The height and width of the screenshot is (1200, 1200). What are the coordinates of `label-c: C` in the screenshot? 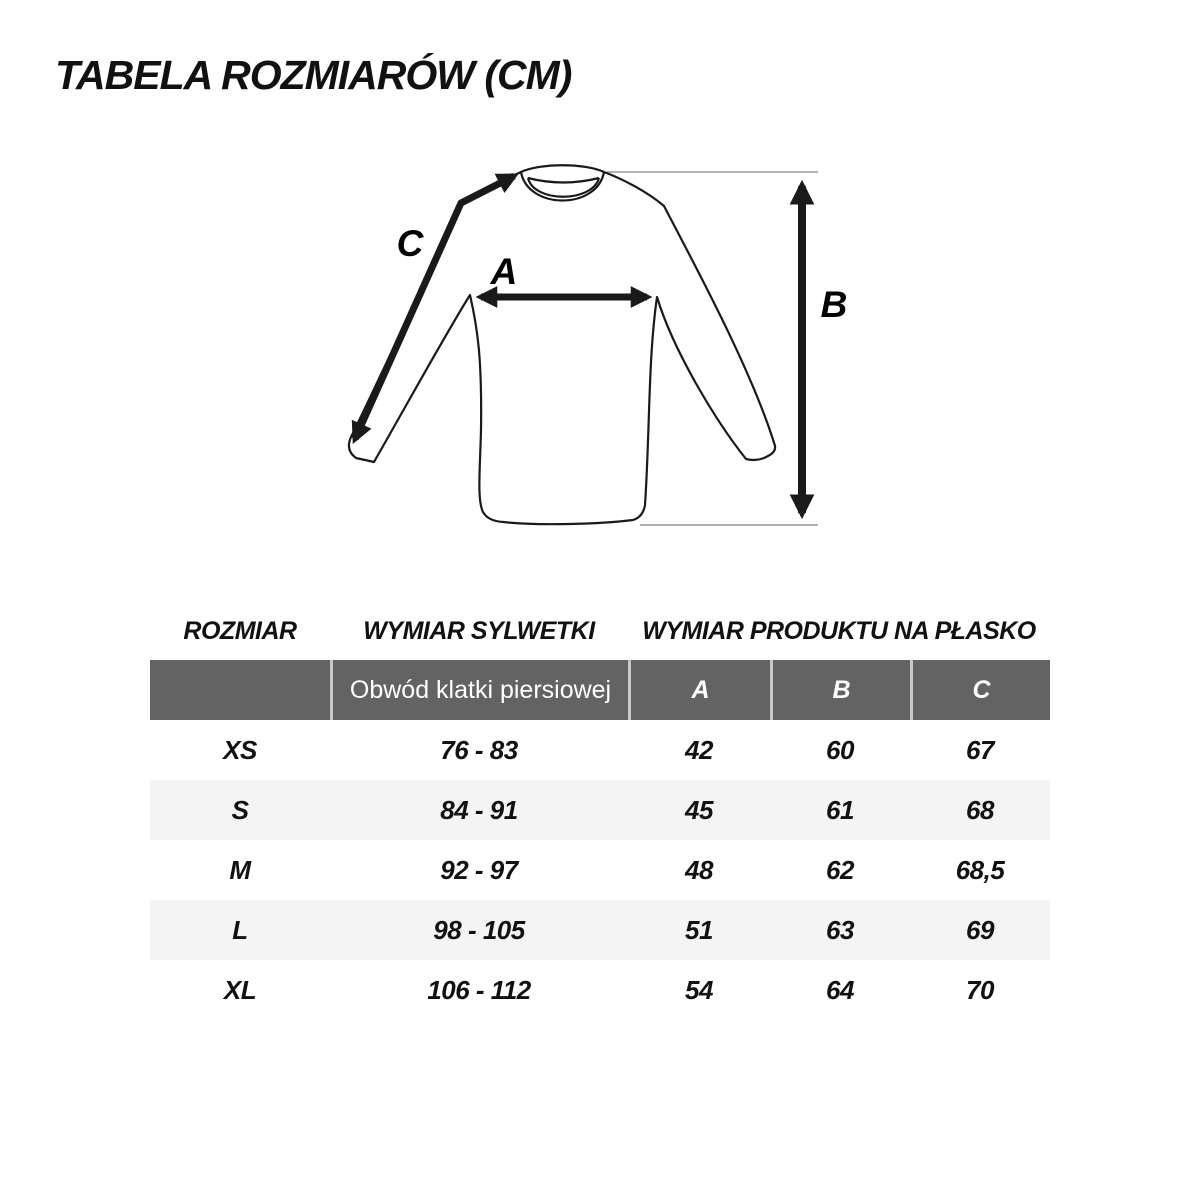 It's located at (411, 243).